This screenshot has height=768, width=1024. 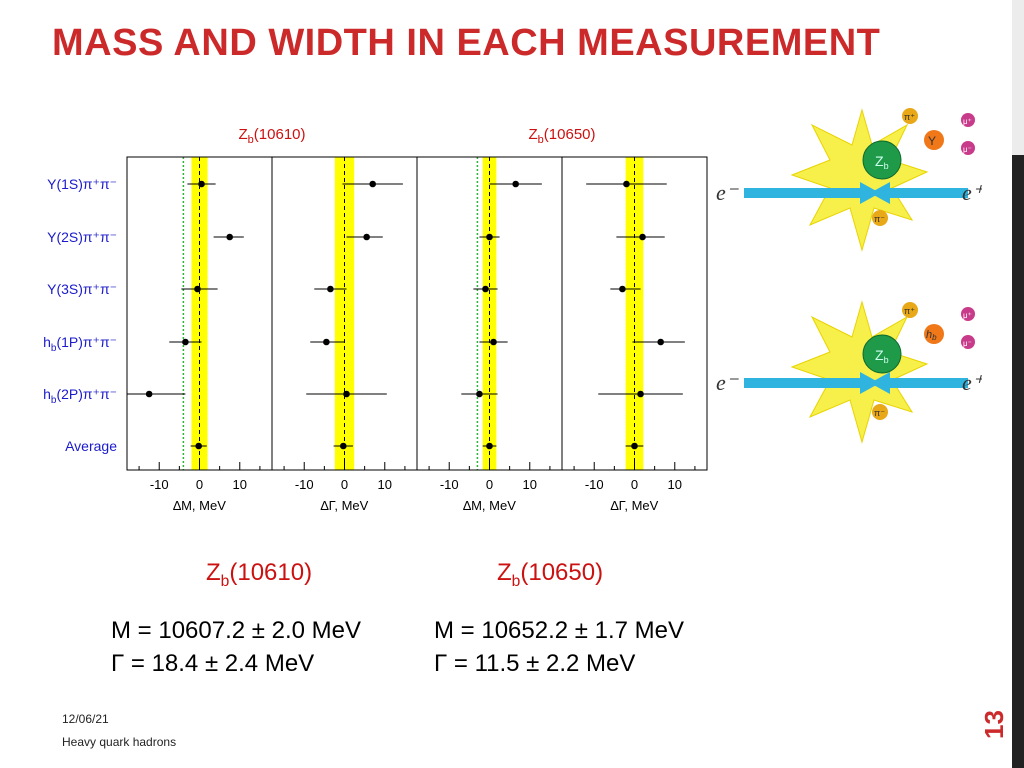 What do you see at coordinates (259, 574) in the screenshot?
I see `result-header-zb10610: Zb(10610)` at bounding box center [259, 574].